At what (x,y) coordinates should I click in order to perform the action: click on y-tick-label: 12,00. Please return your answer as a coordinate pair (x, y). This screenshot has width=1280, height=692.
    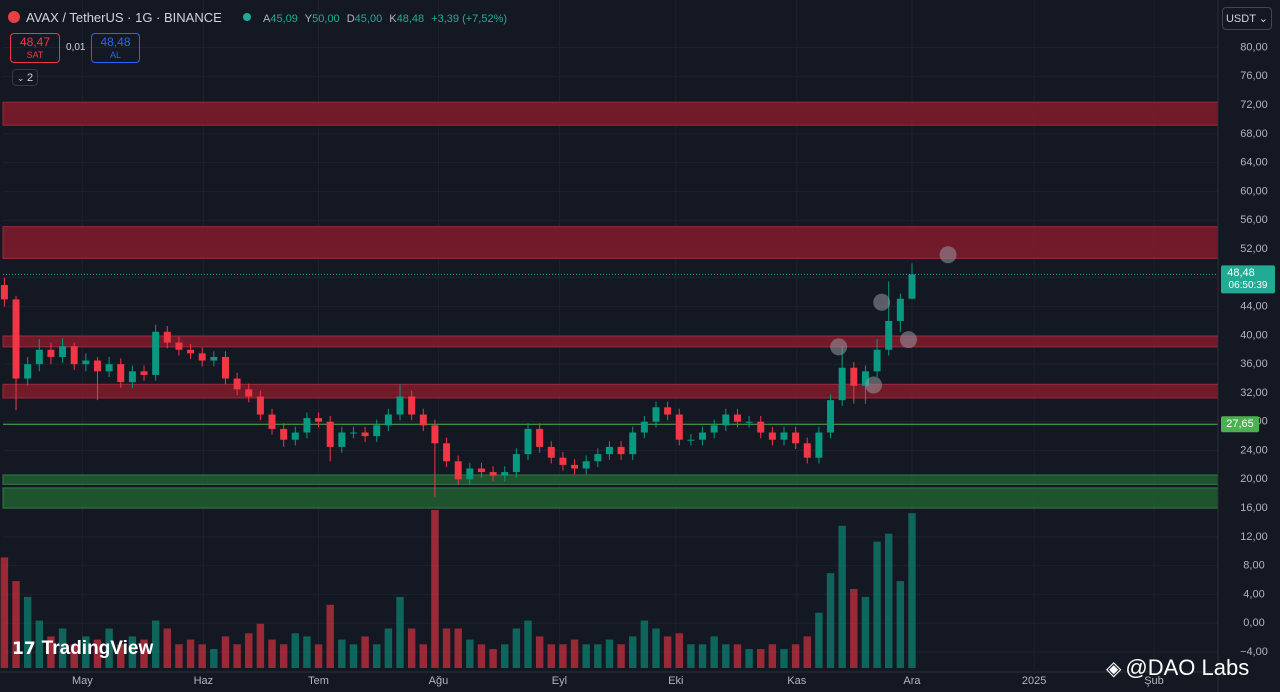
    Looking at the image, I should click on (1254, 537).